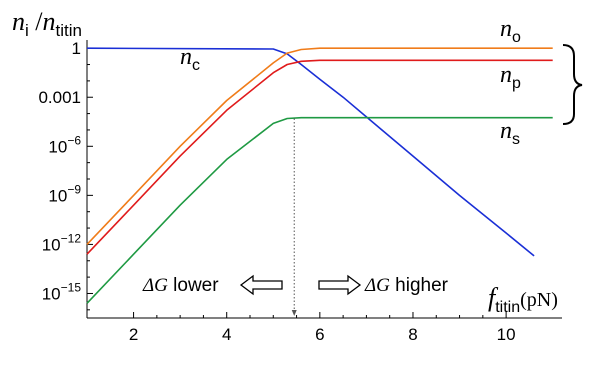 This screenshot has height=370, width=616. Describe the element at coordinates (64, 144) in the screenshot. I see `y-tick-label: 10⁻⁶` at that location.